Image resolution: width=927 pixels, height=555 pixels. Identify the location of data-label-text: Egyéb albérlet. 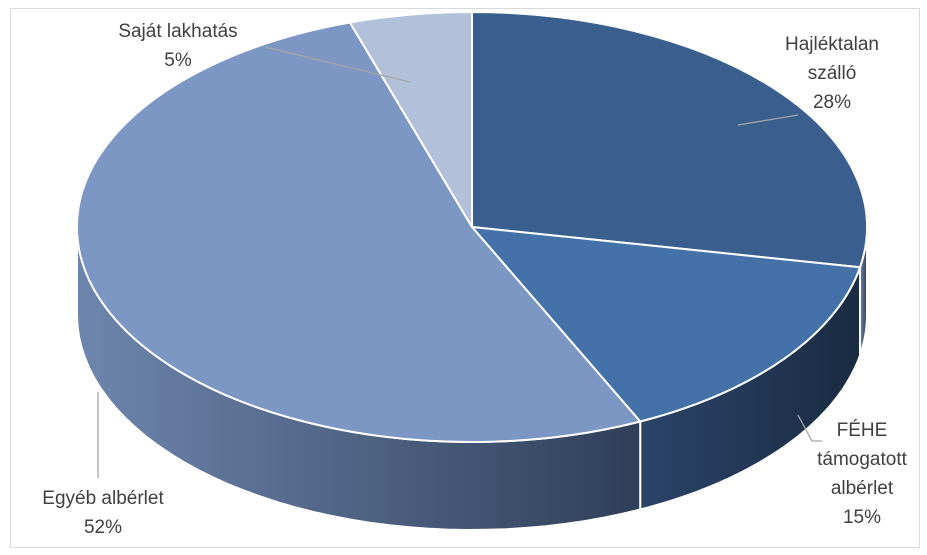
(103, 498).